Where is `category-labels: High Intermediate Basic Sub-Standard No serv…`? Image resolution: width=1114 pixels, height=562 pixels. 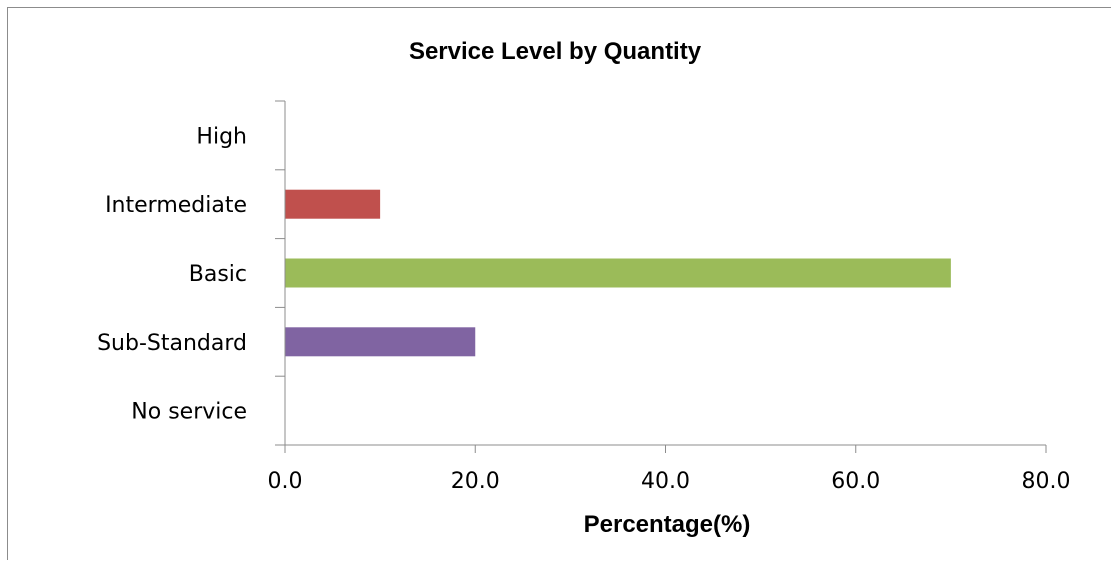
category-labels: High Intermediate Basic Sub-Standard No serv… is located at coordinates (172, 274).